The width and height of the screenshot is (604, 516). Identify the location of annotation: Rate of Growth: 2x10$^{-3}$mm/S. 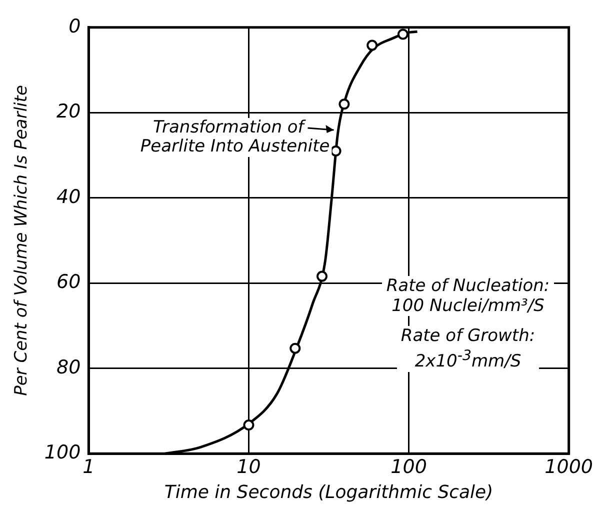
(468, 349).